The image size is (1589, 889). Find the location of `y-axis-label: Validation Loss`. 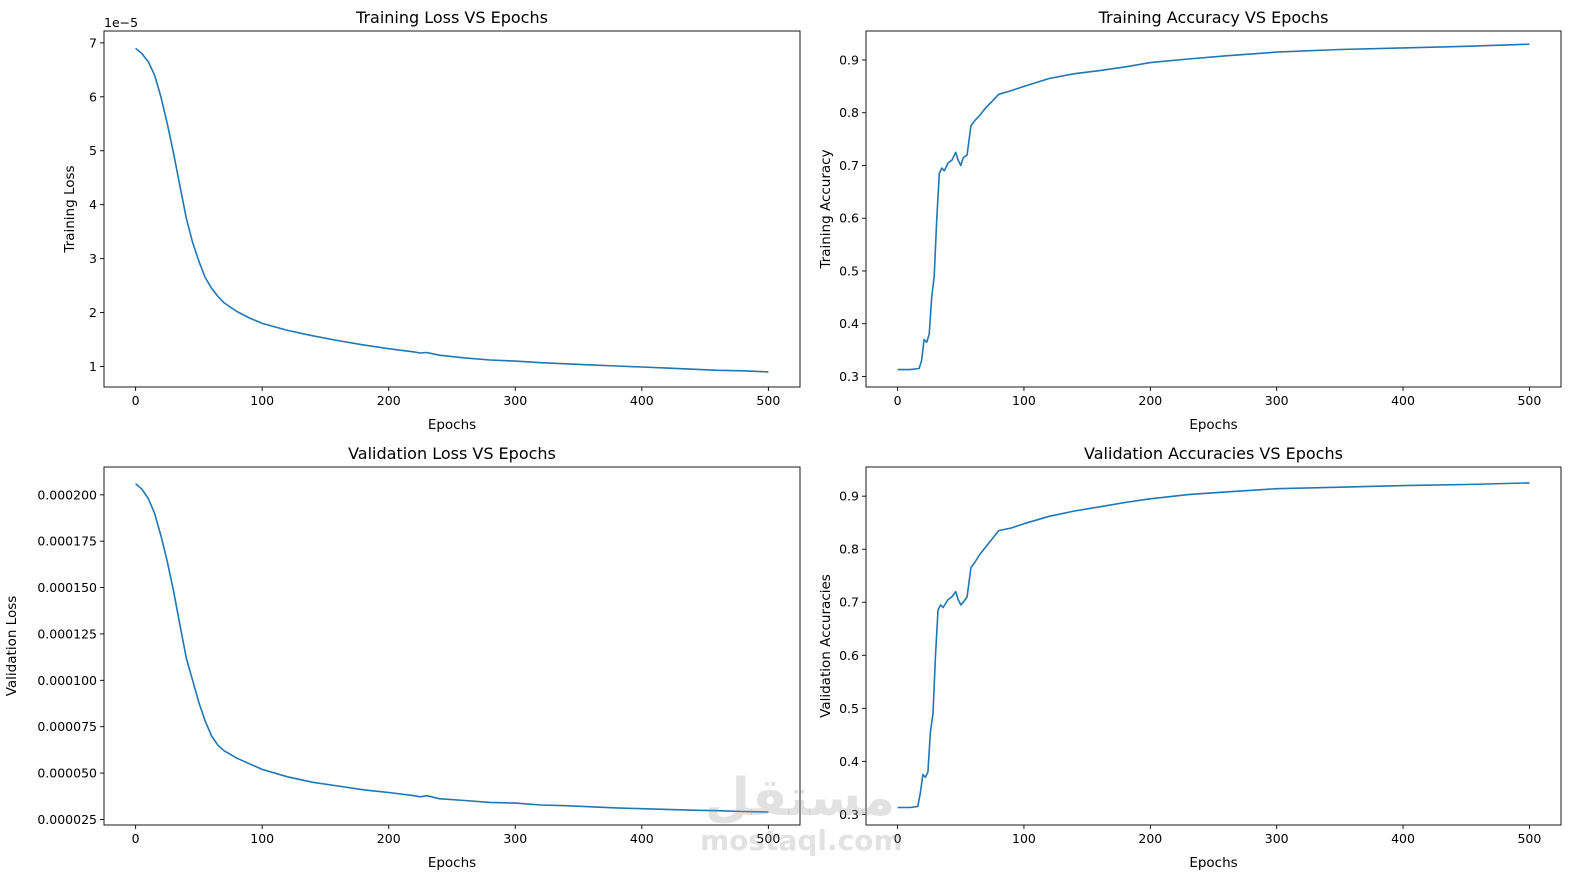

y-axis-label: Validation Loss is located at coordinates (12, 646).